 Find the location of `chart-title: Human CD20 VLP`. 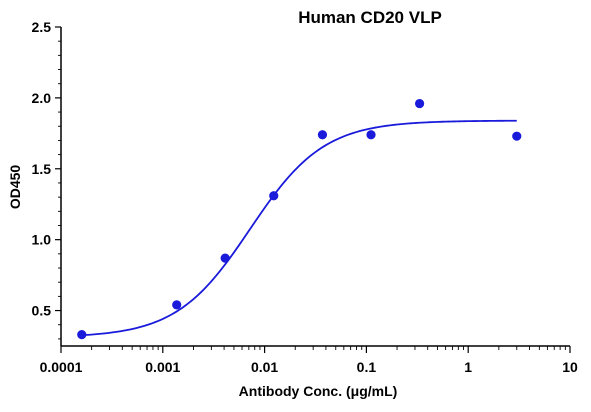

chart-title: Human CD20 VLP is located at coordinates (370, 17).